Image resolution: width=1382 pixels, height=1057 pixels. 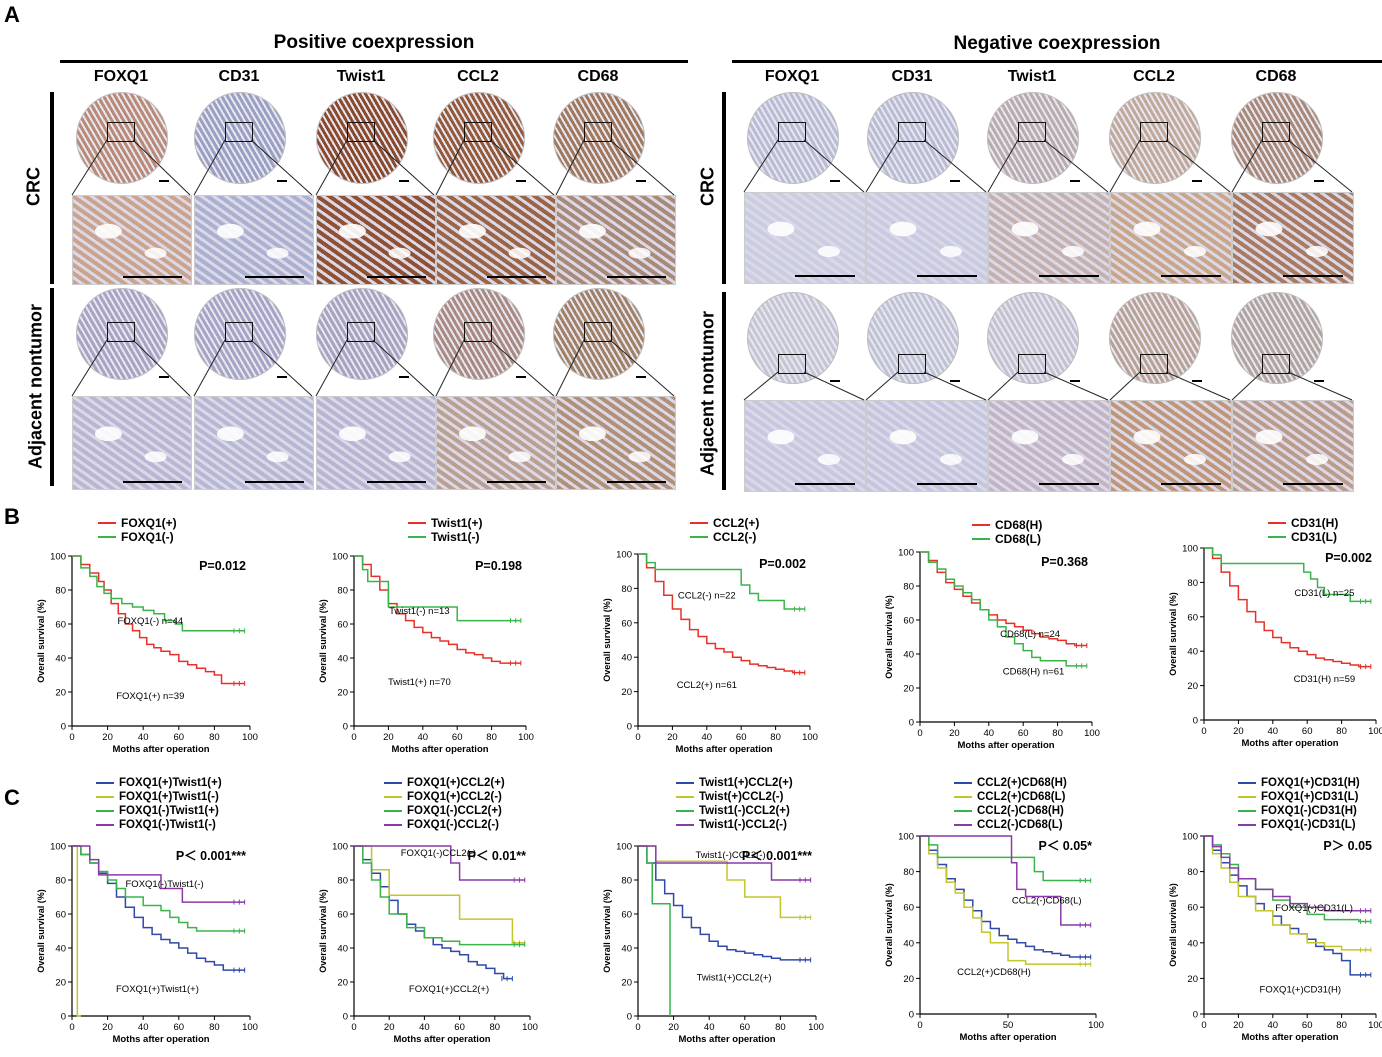 I want to click on row-bar-neg-adj, so click(x=724, y=391).